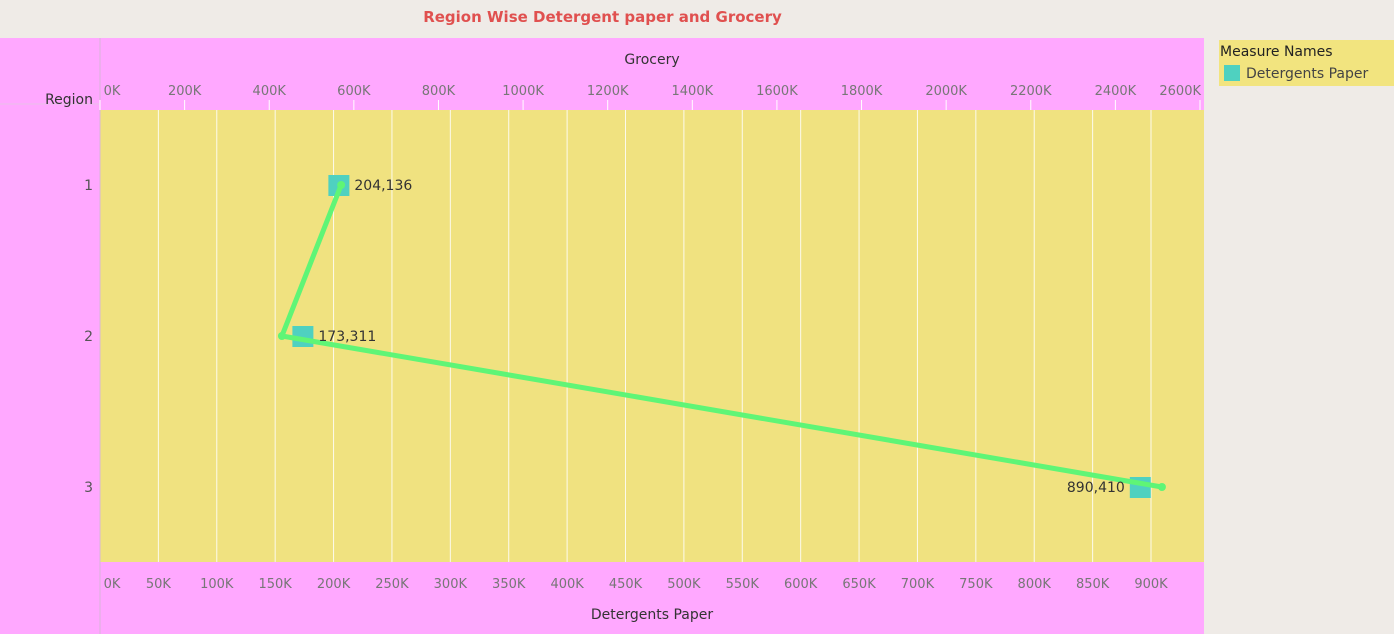  I want to click on bottom-tick-label: 900K, so click(1151, 584).